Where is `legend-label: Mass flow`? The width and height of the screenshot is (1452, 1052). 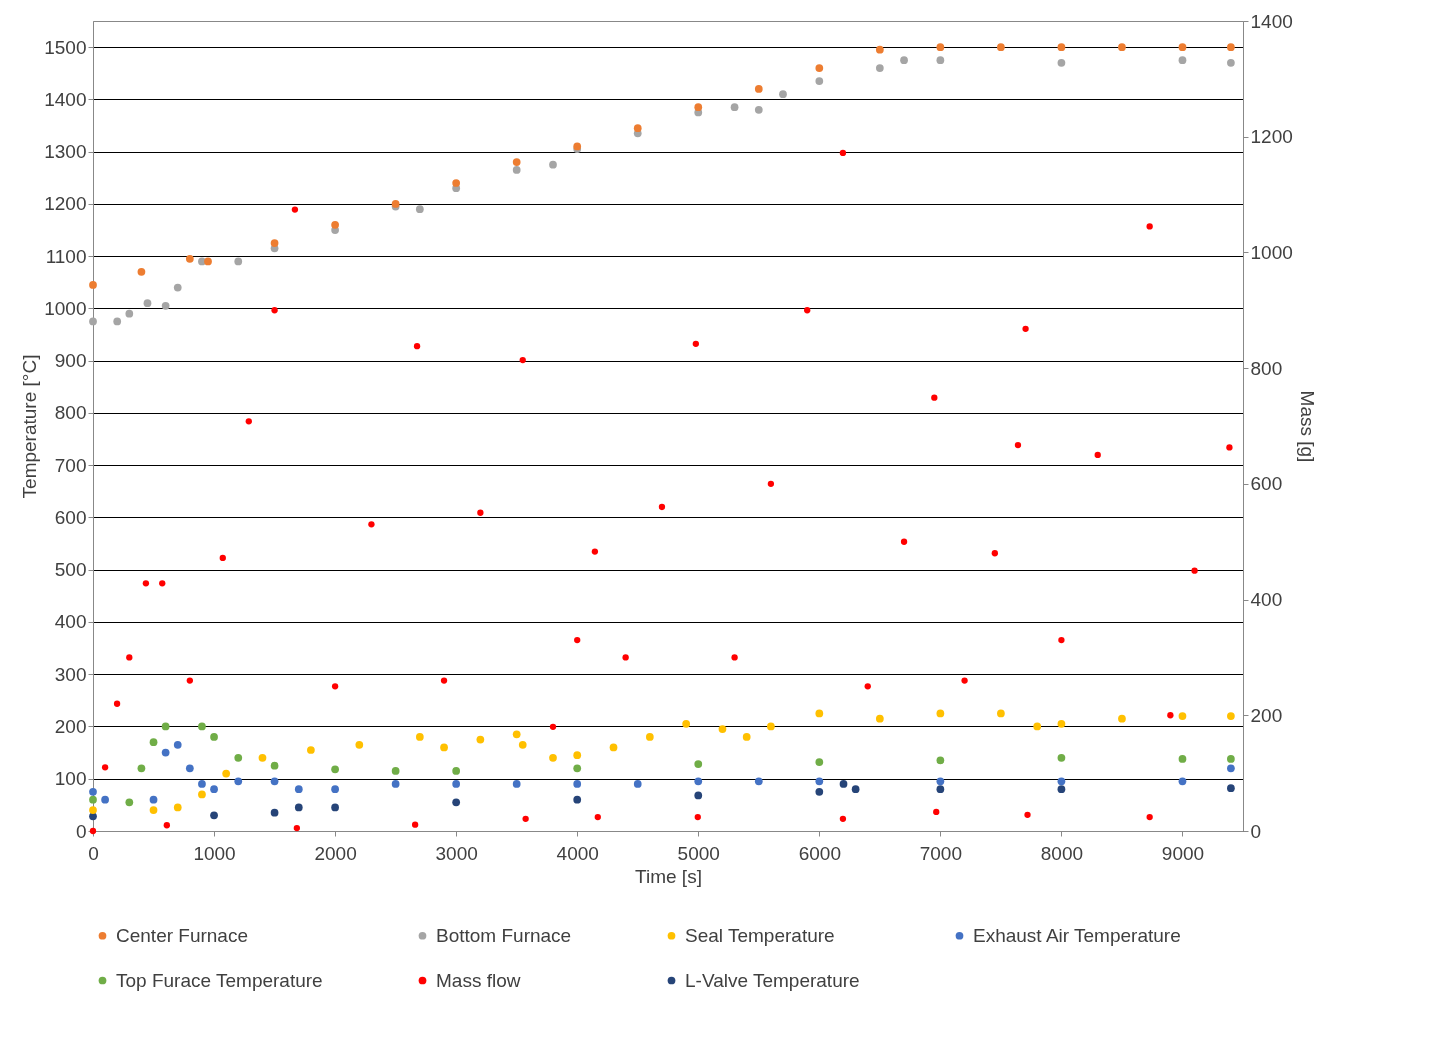 legend-label: Mass flow is located at coordinates (478, 980).